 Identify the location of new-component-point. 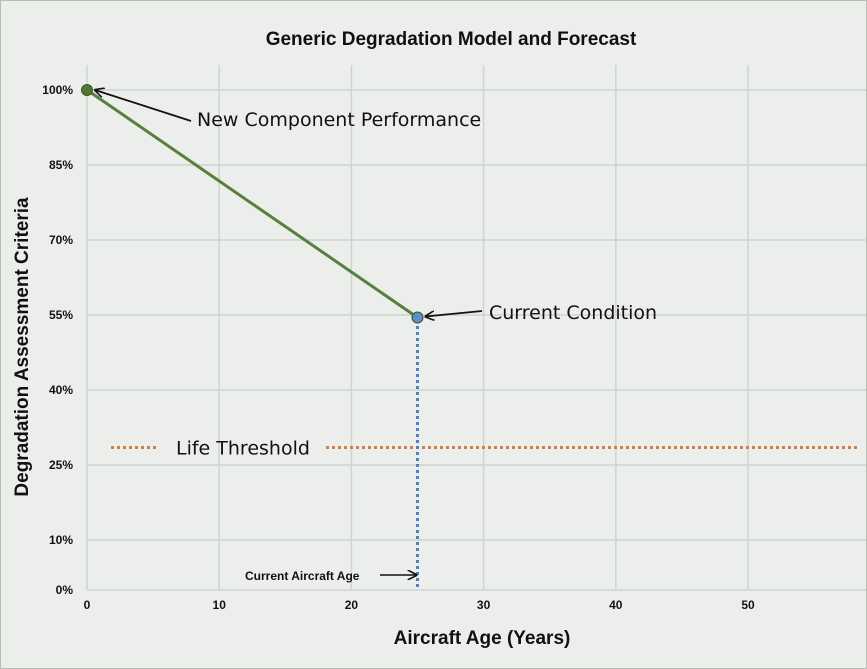
(87, 90).